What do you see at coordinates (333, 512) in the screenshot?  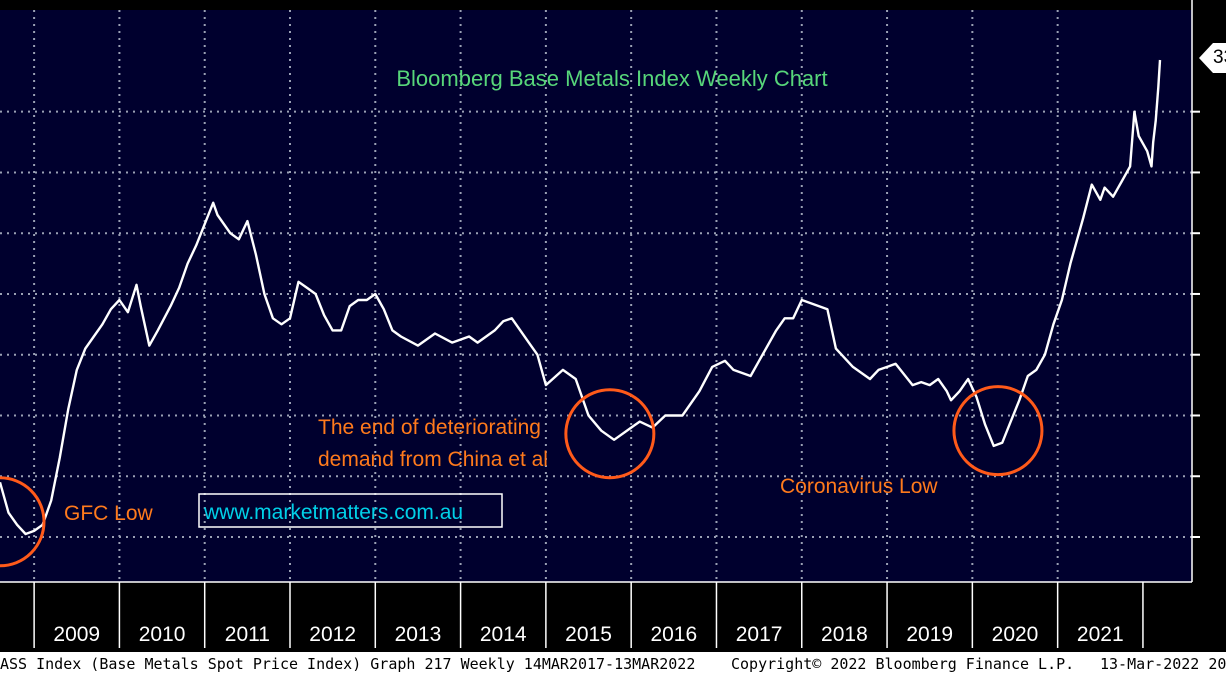 I see `website-link: www.marketmatters.com.au` at bounding box center [333, 512].